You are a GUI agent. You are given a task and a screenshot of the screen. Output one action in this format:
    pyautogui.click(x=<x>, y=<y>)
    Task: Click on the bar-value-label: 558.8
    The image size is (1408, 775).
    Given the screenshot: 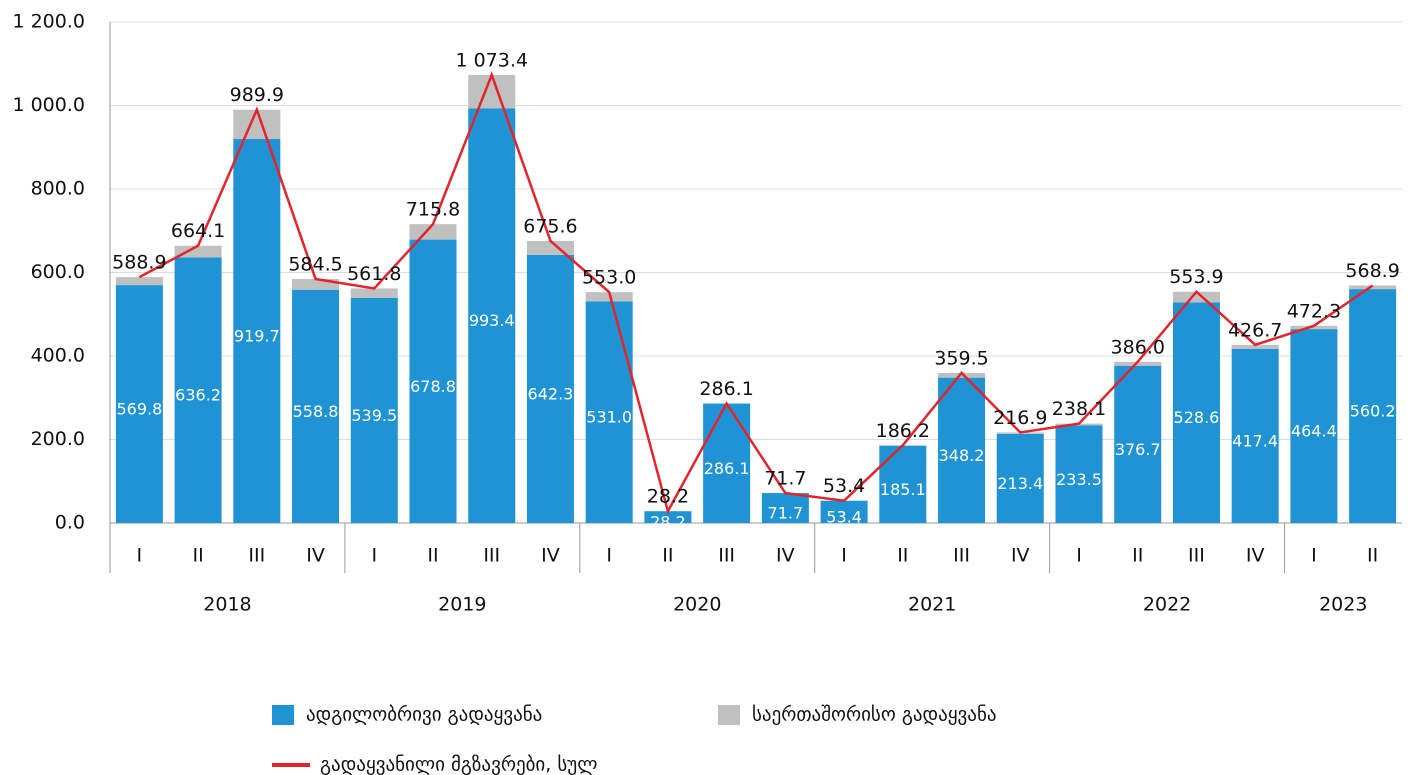 What is the action you would take?
    pyautogui.click(x=316, y=411)
    